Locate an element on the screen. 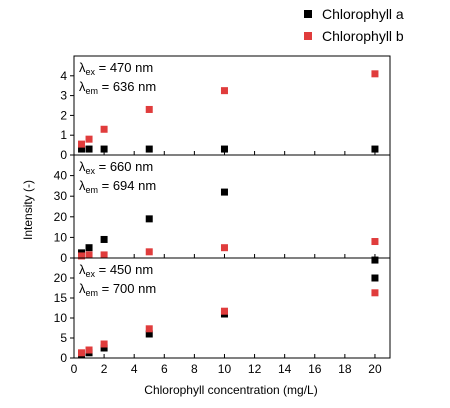 The image size is (450, 408). y-axis-title: Intensity (-) is located at coordinates (28, 210).